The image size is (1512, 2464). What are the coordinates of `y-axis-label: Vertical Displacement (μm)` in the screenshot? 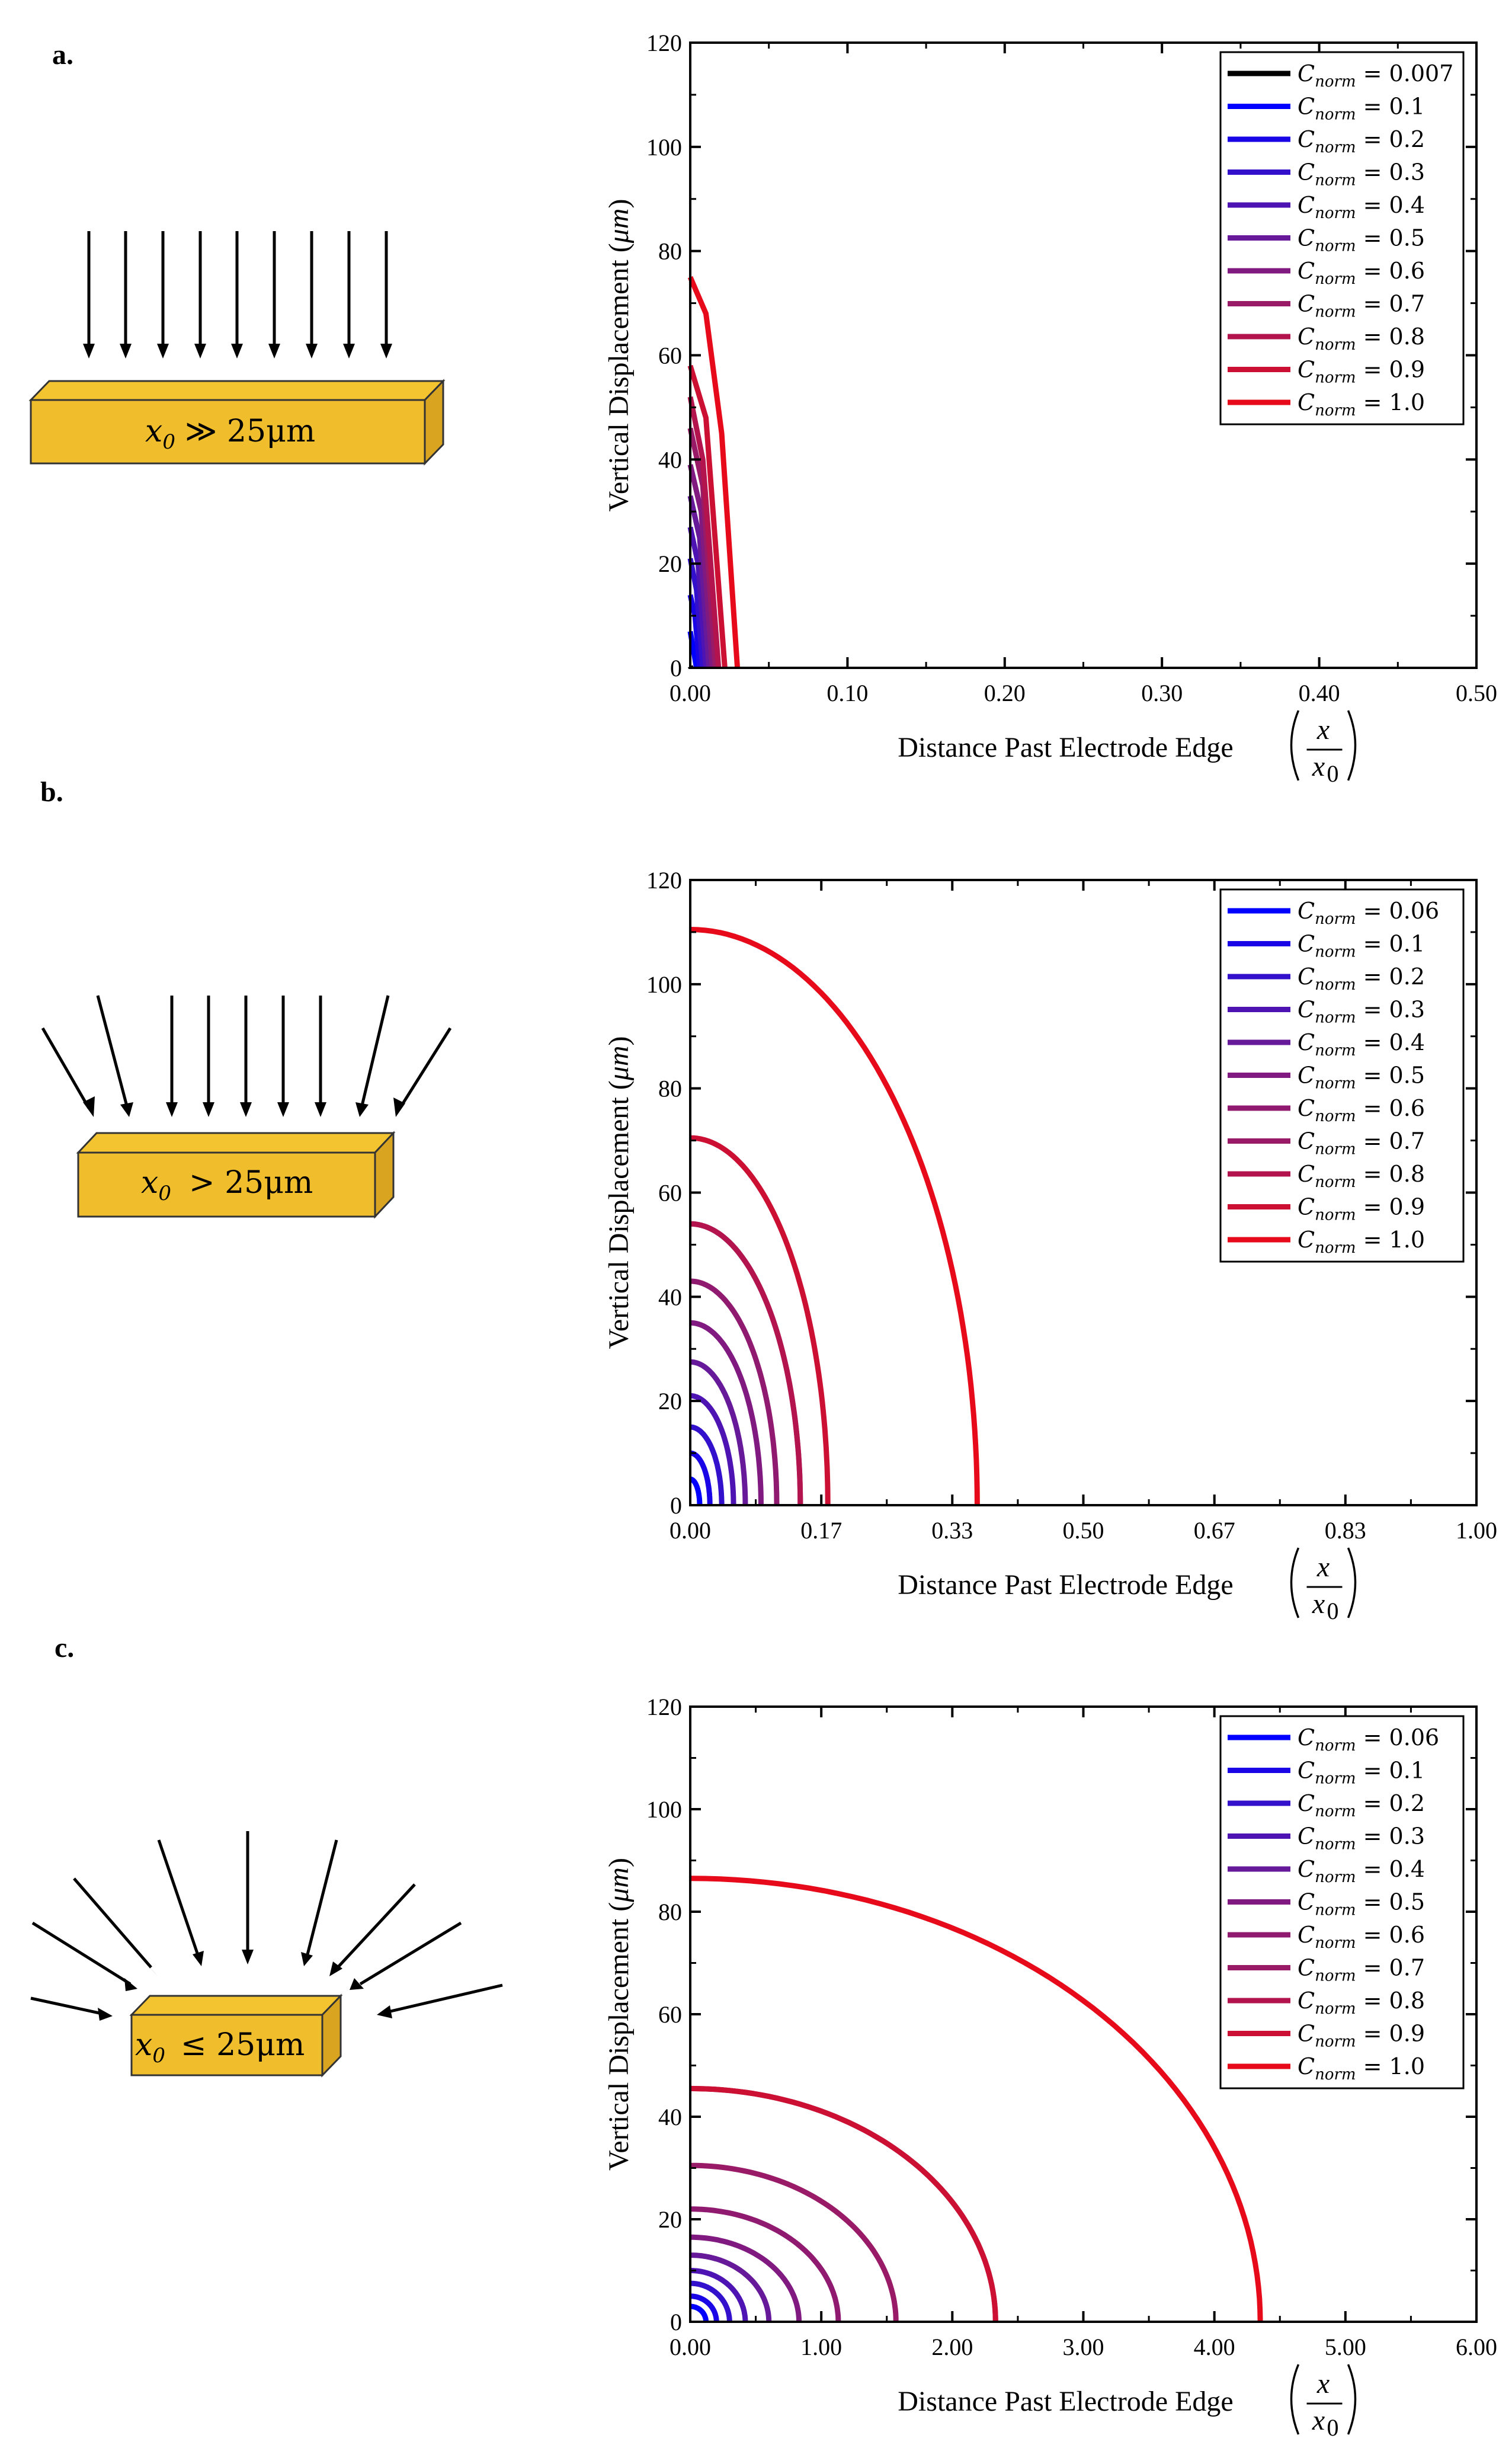 It's located at (619, 2014).